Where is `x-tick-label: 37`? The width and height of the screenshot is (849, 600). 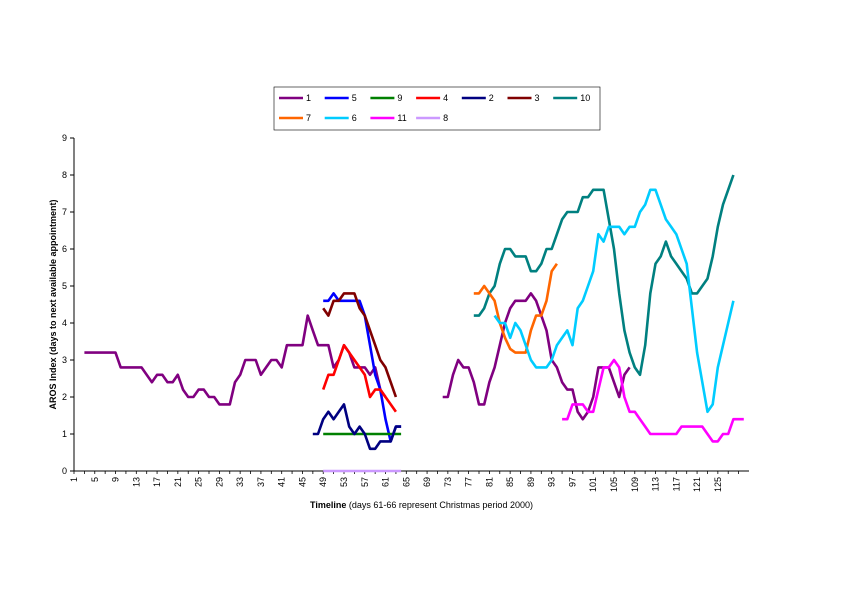
x-tick-label: 37 is located at coordinates (261, 482).